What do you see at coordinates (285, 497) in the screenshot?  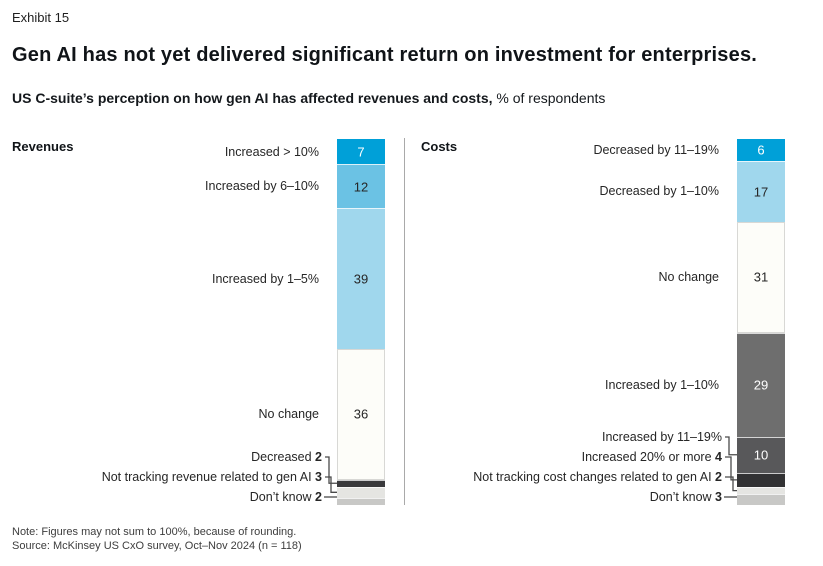 I see `category-label: Don’t know 2` at bounding box center [285, 497].